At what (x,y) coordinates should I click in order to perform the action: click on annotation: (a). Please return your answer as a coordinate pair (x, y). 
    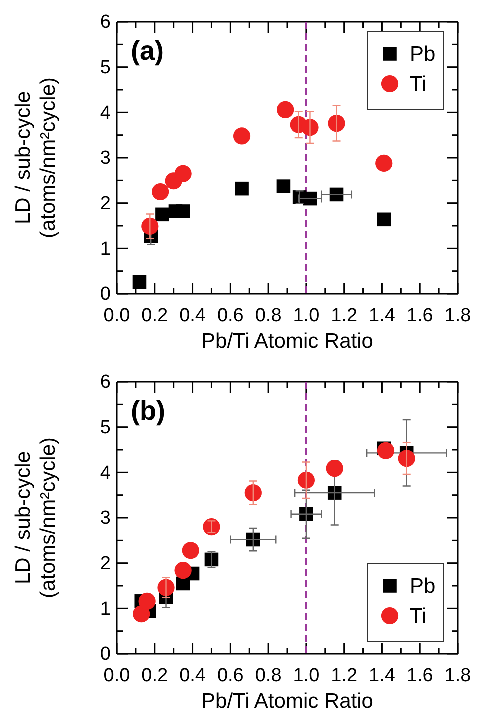
    Looking at the image, I should click on (147, 51).